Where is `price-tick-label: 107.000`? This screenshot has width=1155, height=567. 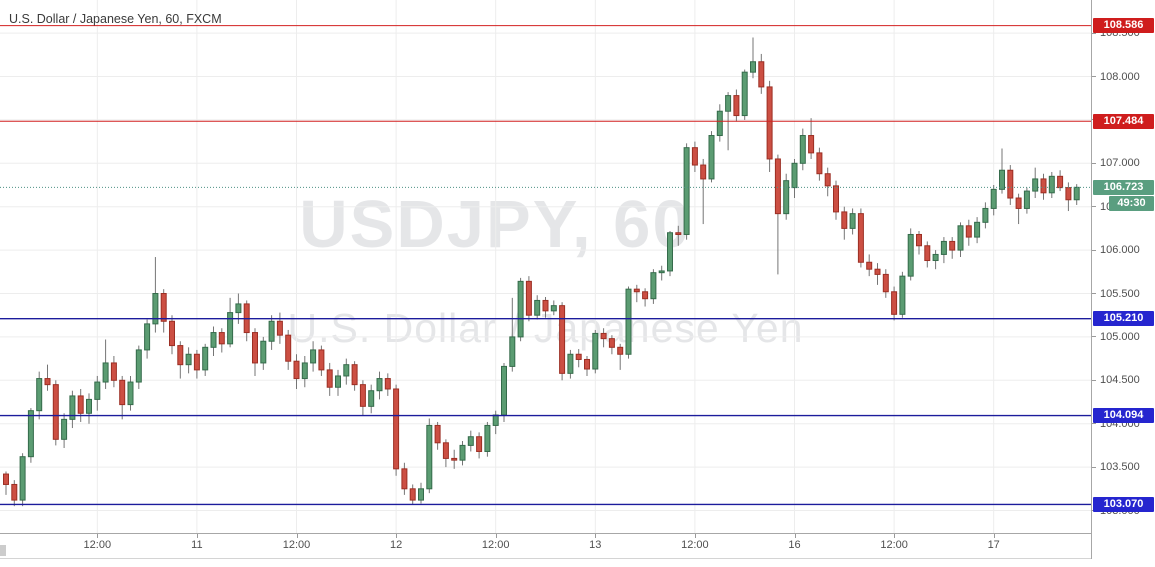 price-tick-label: 107.000 is located at coordinates (1120, 163).